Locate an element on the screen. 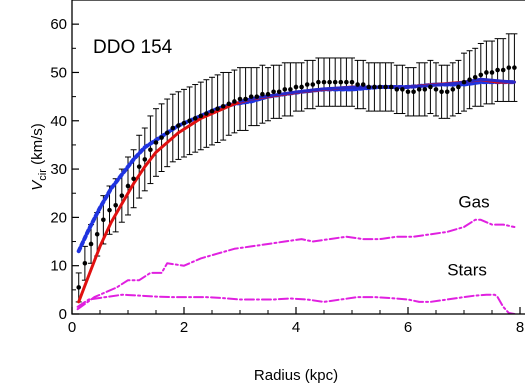  stars-annotation: Stars is located at coordinates (467, 269).